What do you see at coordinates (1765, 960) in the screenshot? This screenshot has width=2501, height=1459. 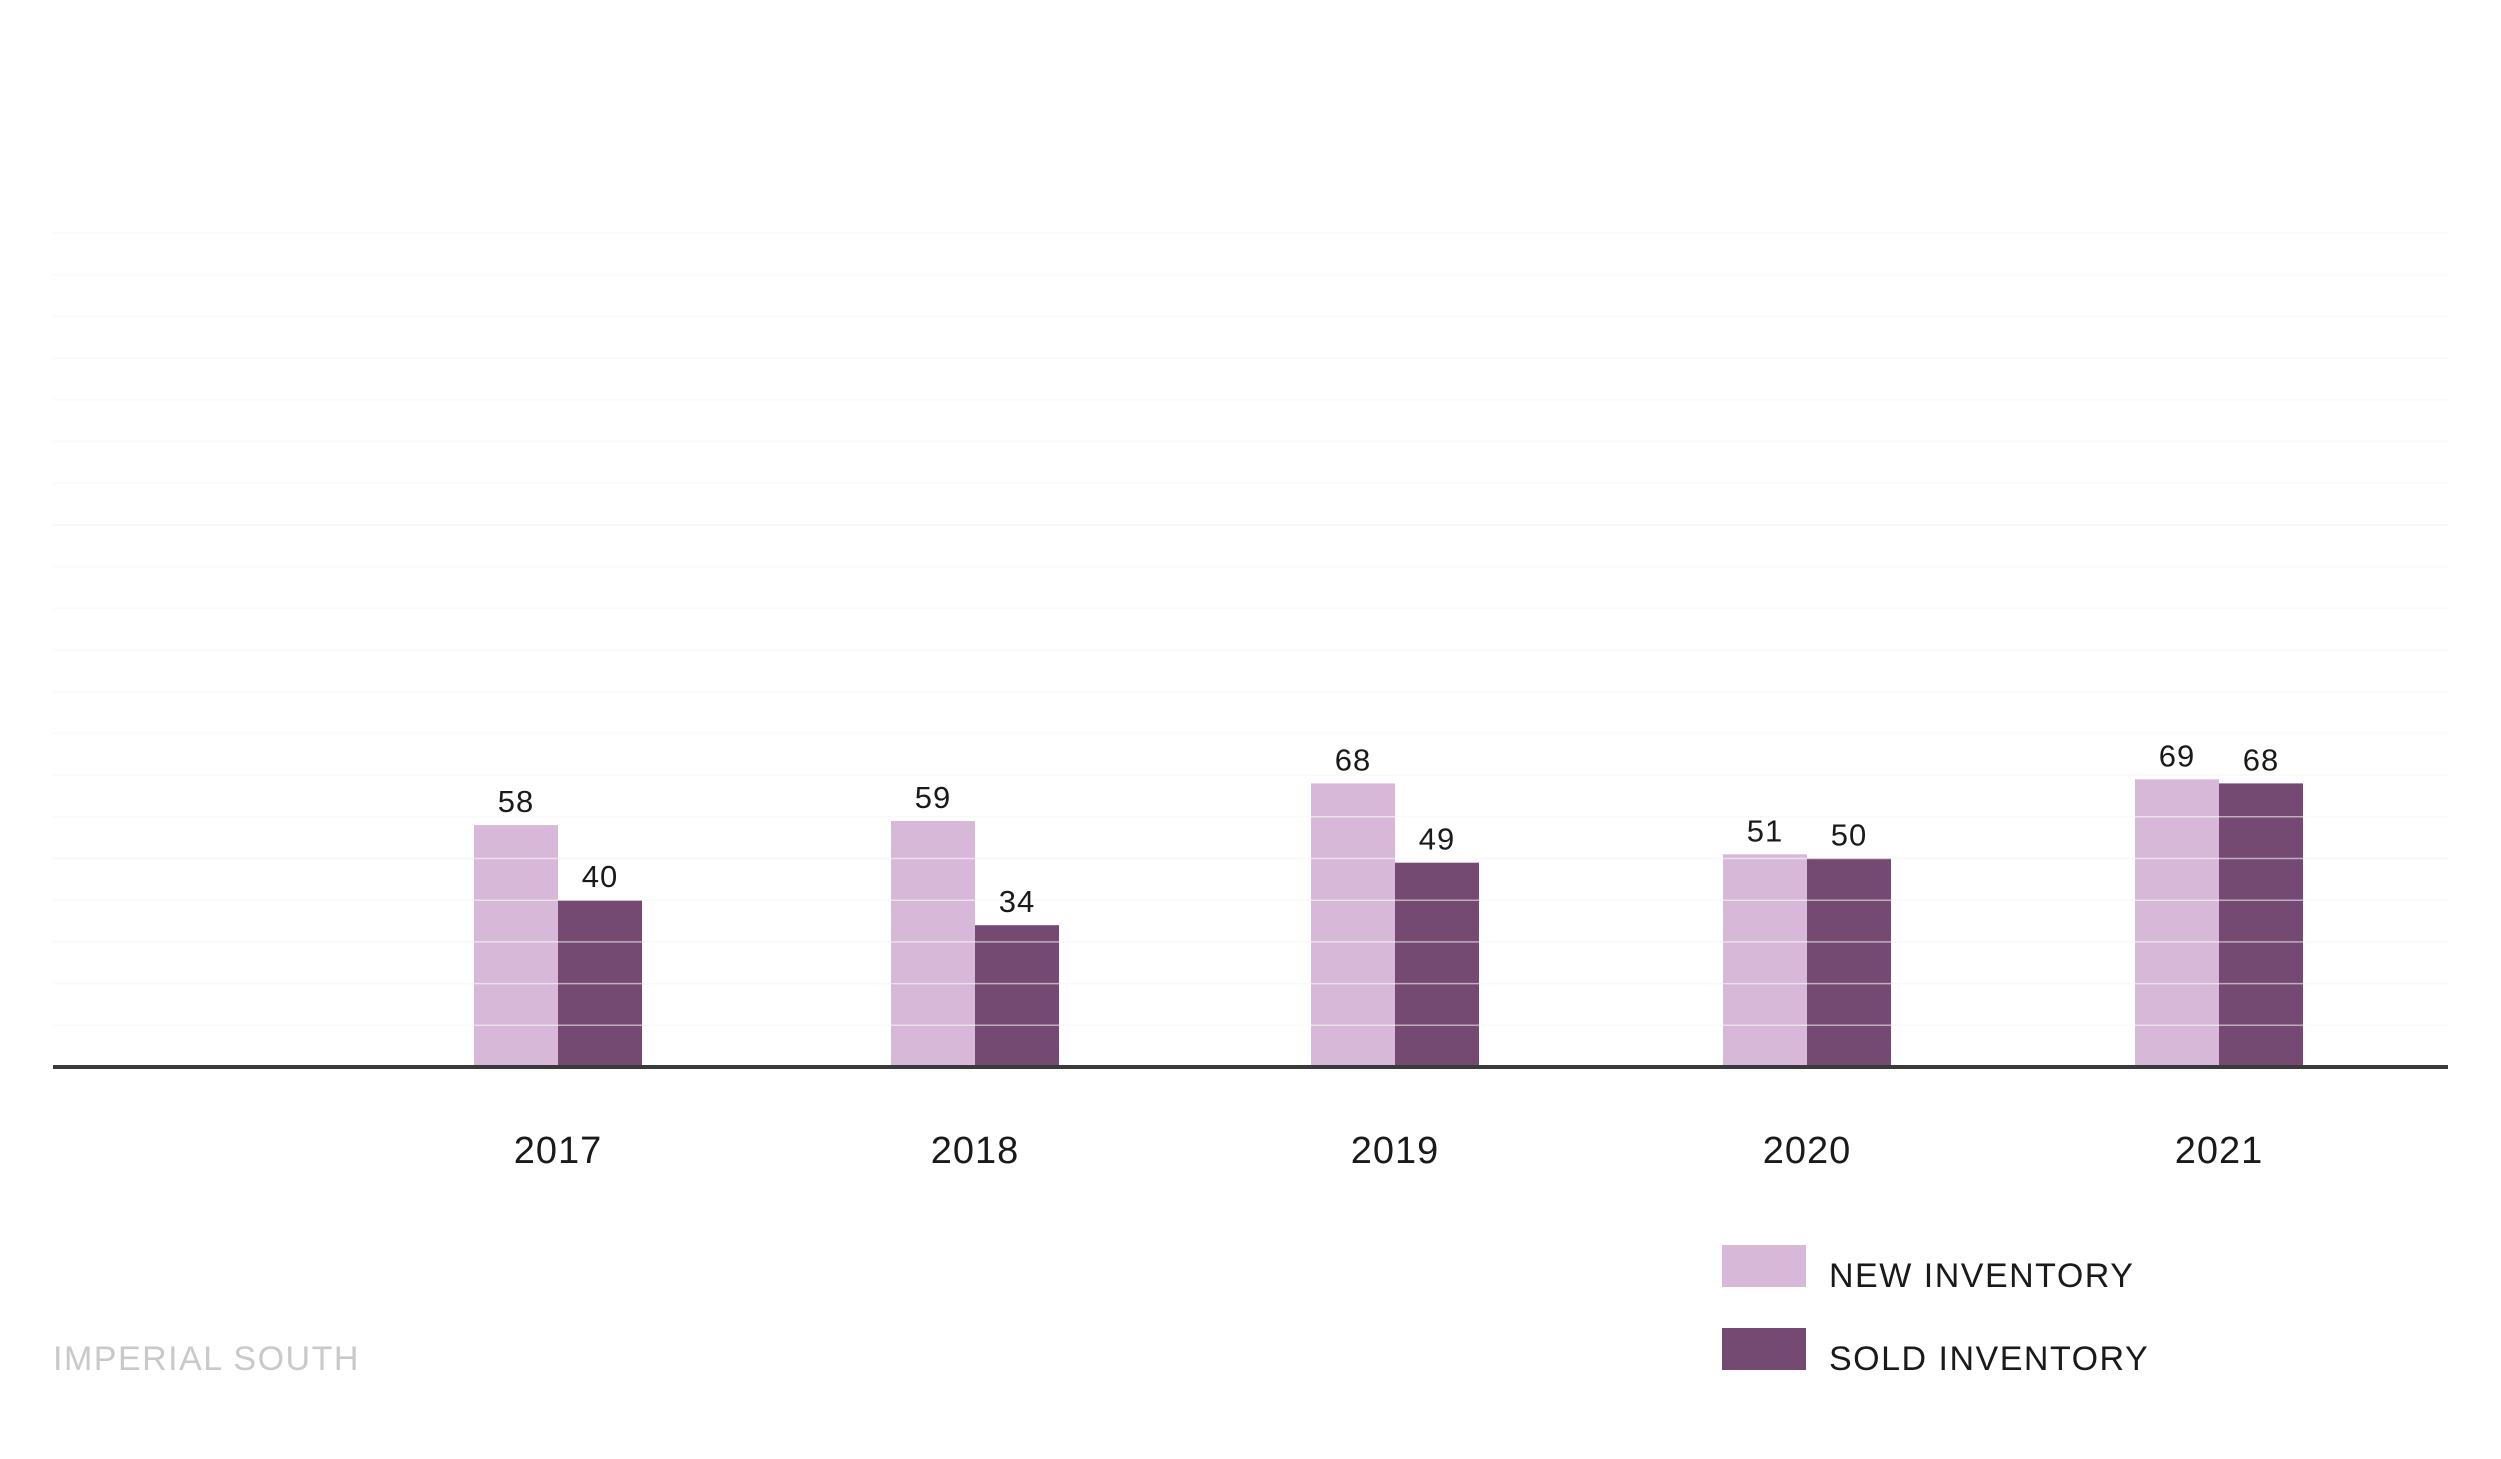 I see `bar-new-inventory-2020` at bounding box center [1765, 960].